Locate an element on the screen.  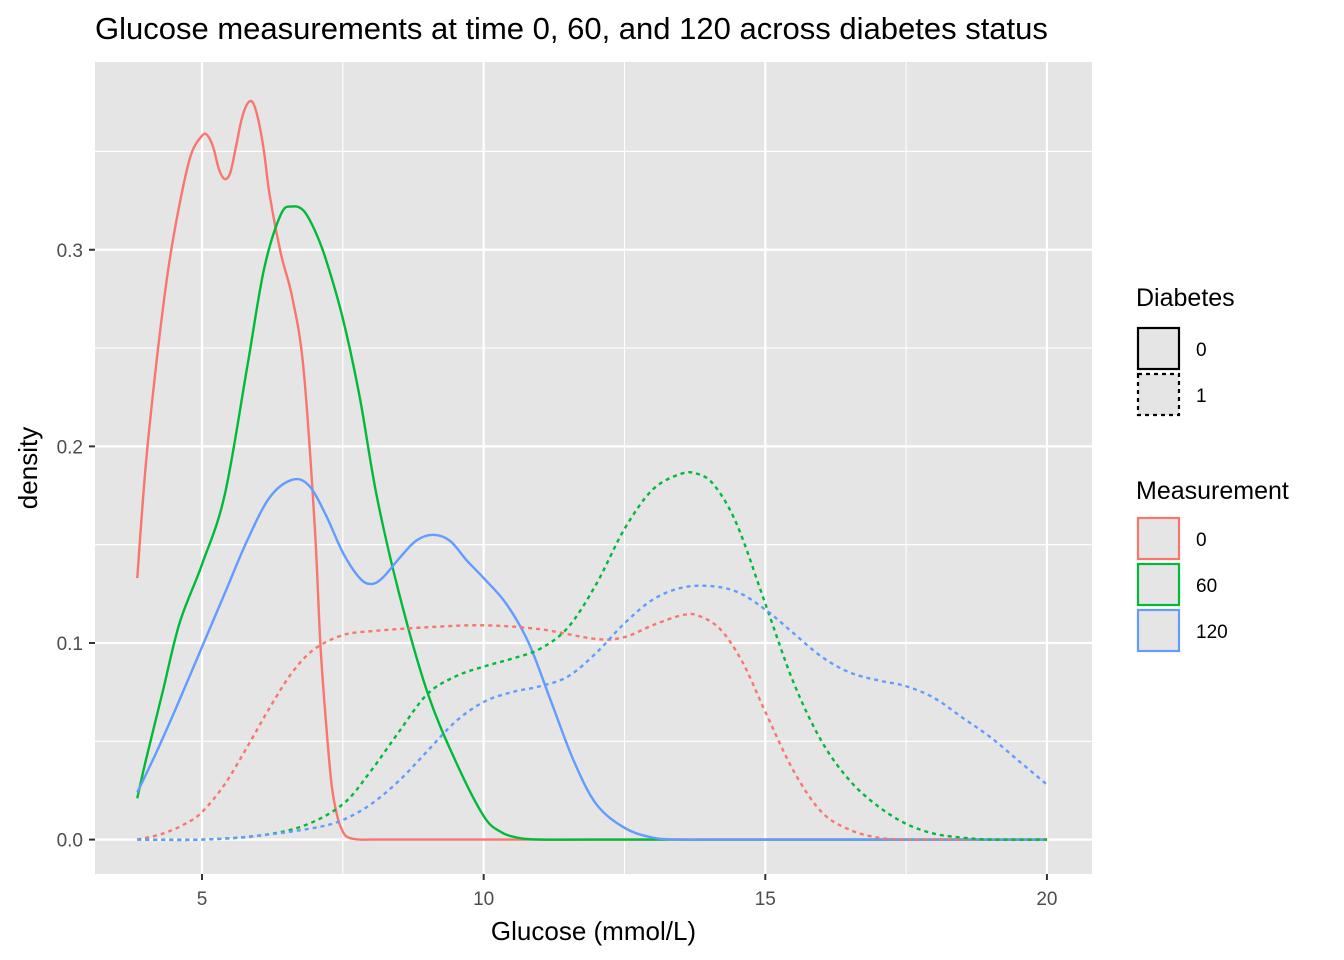
x-tick-label: 15 is located at coordinates (765, 899).